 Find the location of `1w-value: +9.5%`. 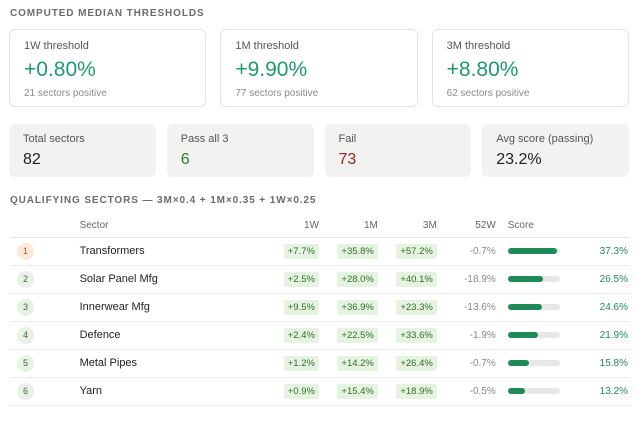

1w-value: +9.5% is located at coordinates (301, 307).